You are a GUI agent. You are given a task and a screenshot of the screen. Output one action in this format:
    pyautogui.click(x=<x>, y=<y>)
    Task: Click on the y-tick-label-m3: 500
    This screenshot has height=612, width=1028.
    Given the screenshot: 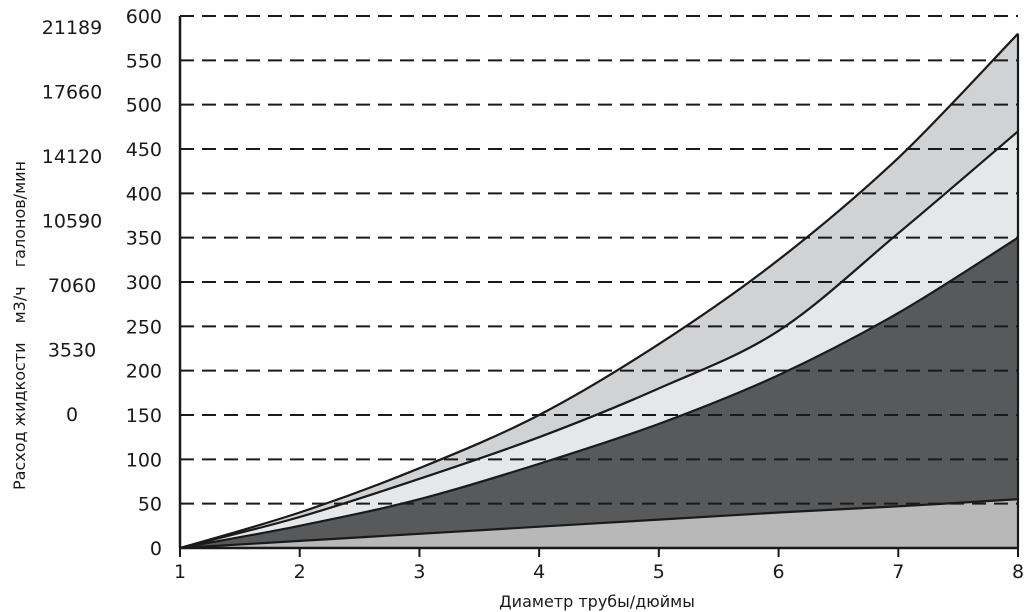 What is the action you would take?
    pyautogui.click(x=144, y=106)
    